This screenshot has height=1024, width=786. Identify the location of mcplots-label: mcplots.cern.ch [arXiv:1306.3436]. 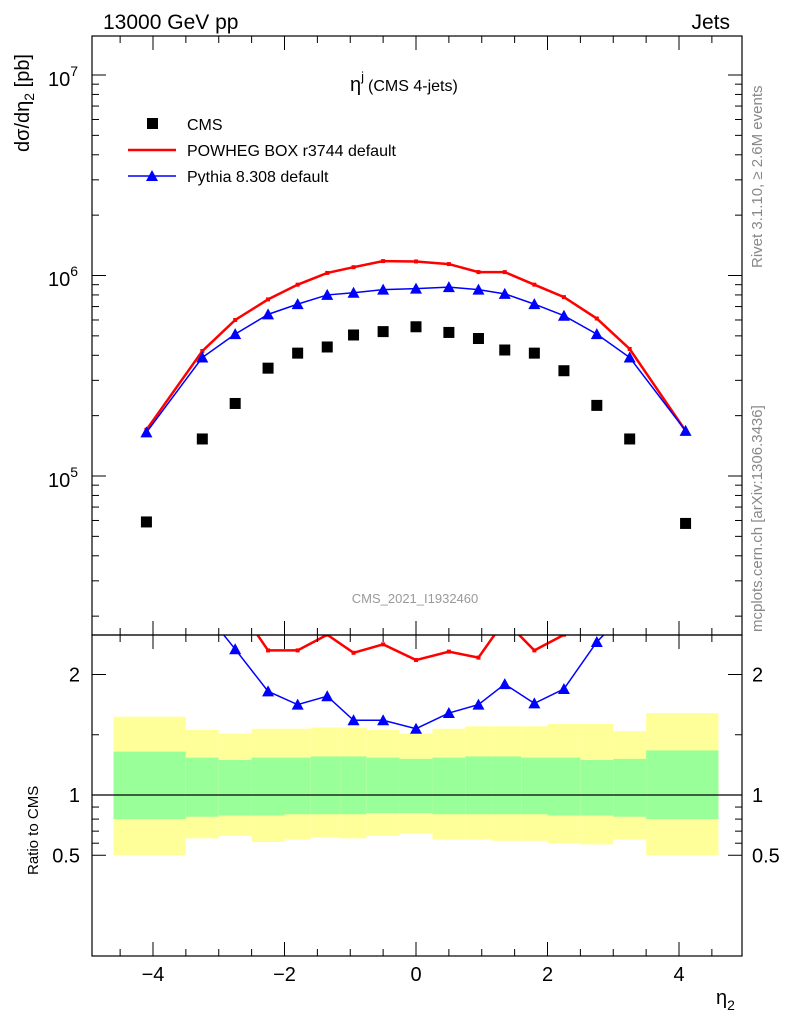
(757, 518).